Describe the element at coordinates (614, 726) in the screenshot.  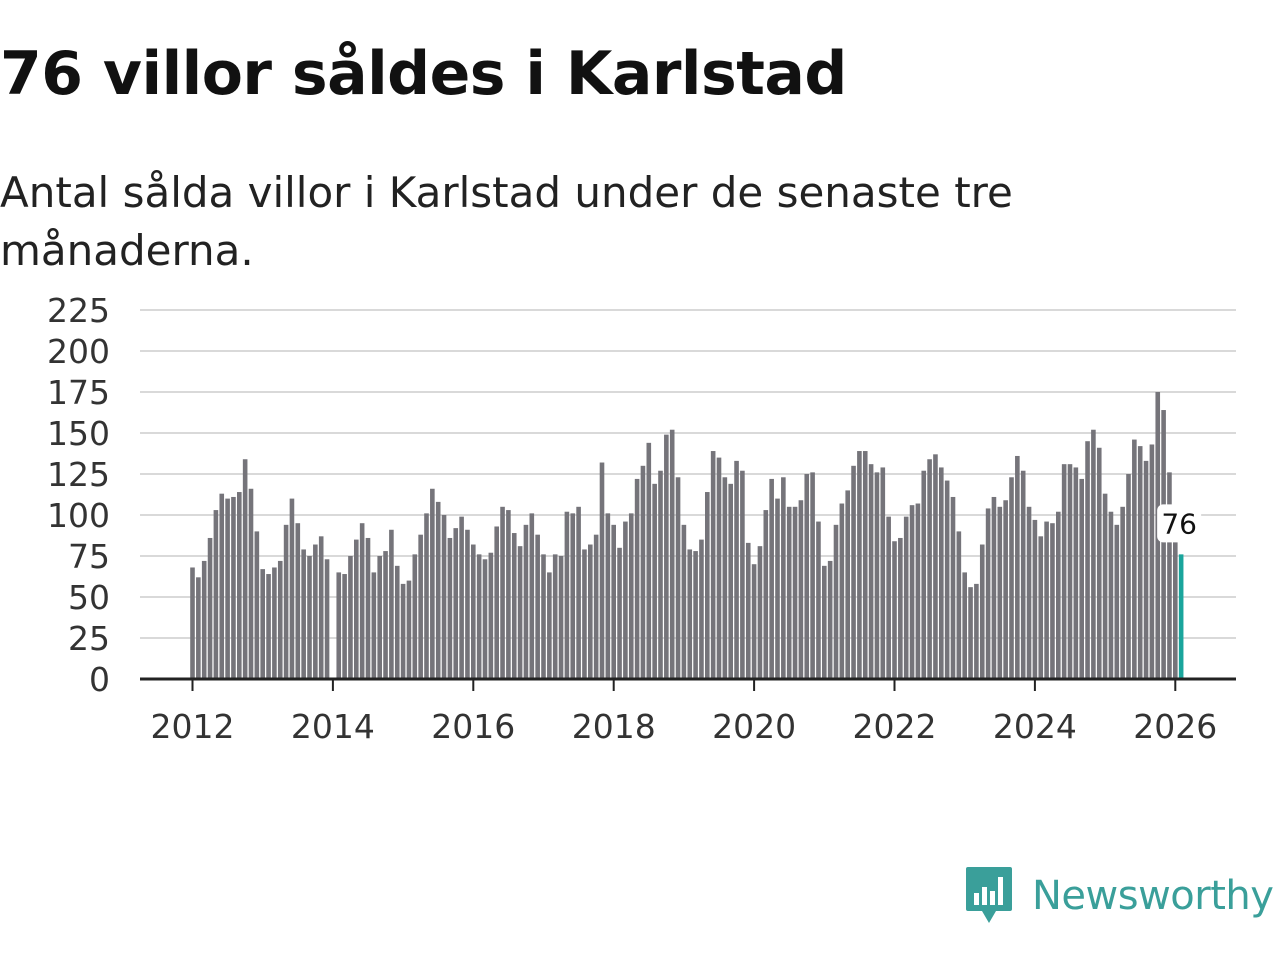
I see `x-tick-label: 2018` at that location.